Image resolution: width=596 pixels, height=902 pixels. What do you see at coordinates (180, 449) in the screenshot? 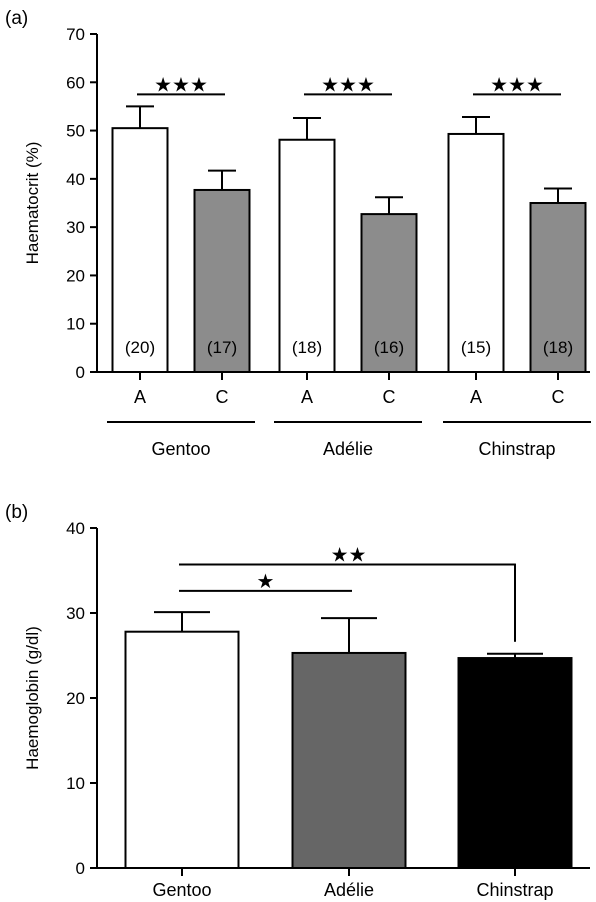
I see `group-label: Gentoo` at bounding box center [180, 449].